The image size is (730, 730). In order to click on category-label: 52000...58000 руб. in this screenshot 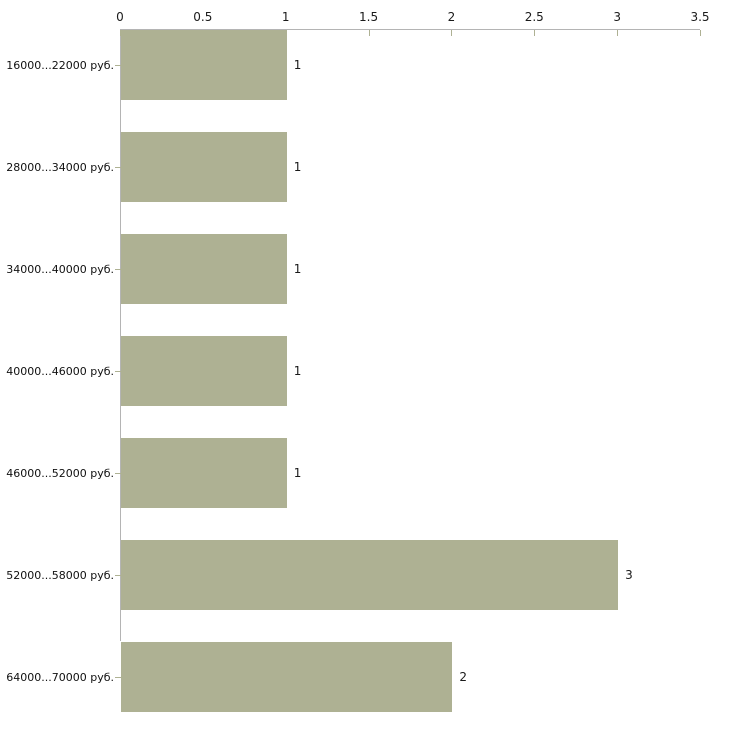, I will do `click(60, 575)`.